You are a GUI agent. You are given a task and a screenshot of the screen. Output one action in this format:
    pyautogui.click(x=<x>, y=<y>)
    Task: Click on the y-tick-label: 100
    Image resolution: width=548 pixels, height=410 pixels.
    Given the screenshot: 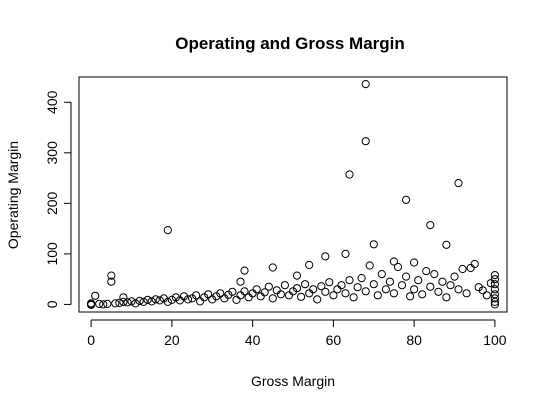 What is the action you would take?
    pyautogui.click(x=52, y=254)
    